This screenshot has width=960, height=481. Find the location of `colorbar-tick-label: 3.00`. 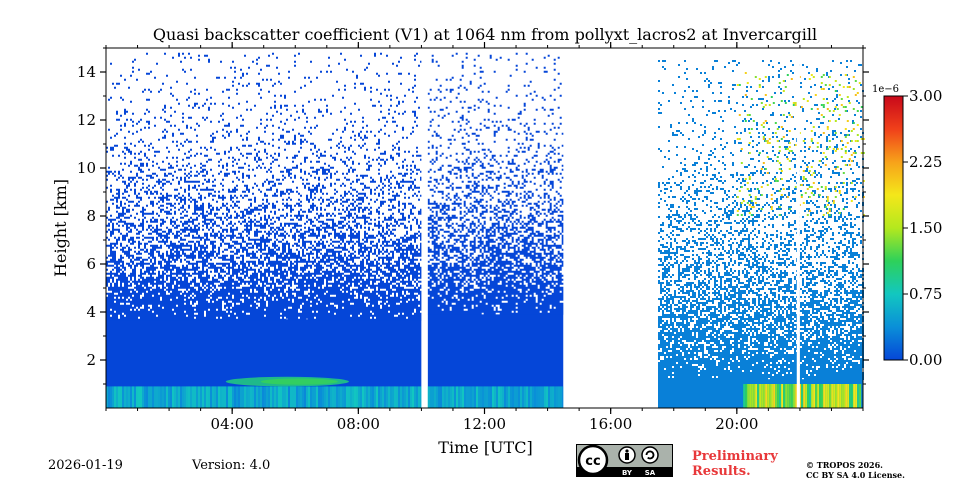

colorbar-tick-label: 3.00 is located at coordinates (925, 96).